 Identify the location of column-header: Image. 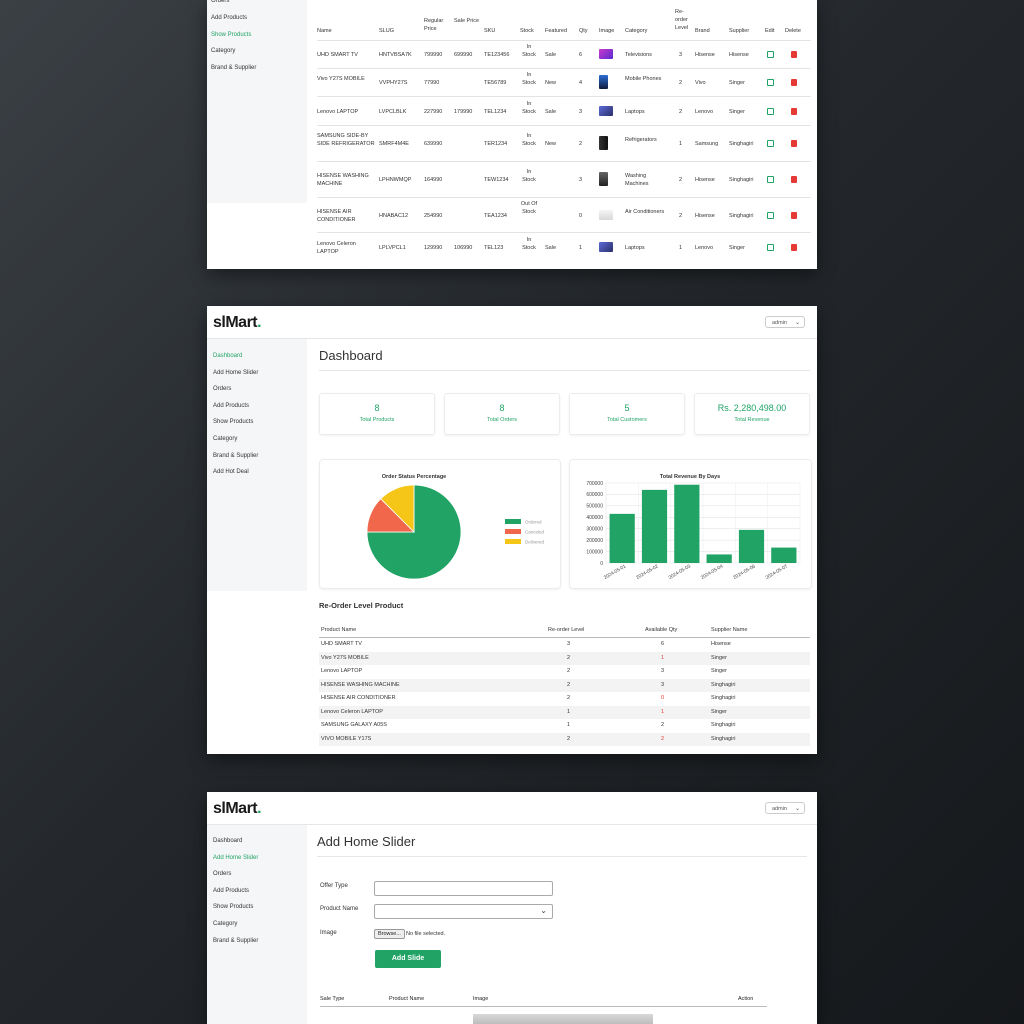
(607, 31).